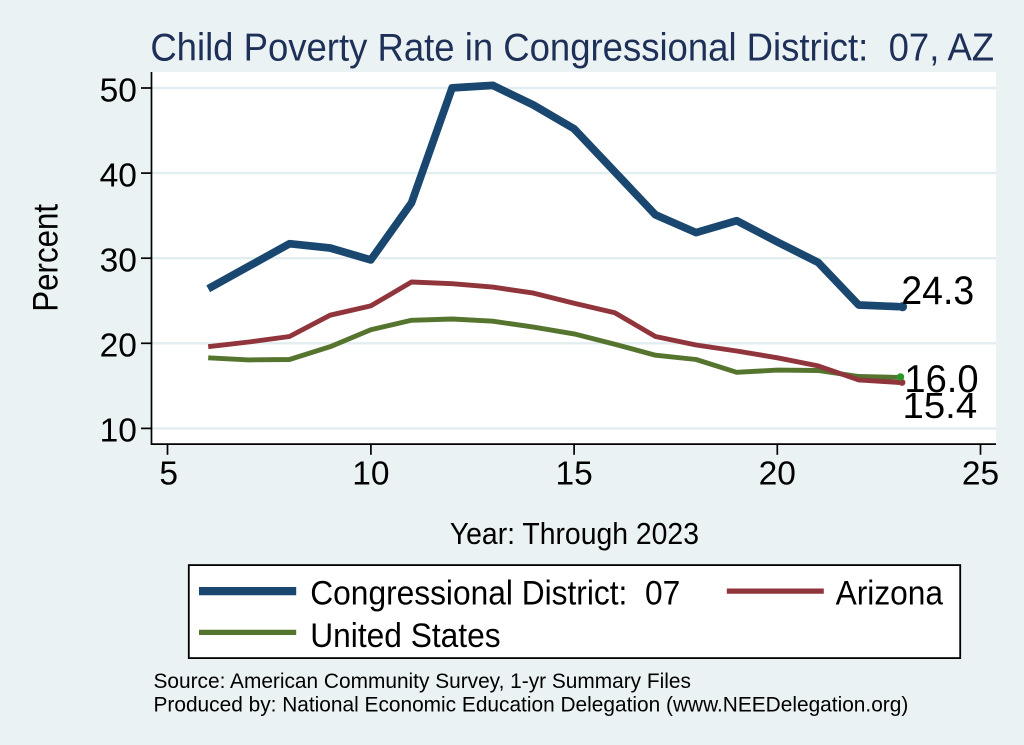  What do you see at coordinates (118, 175) in the screenshot?
I see `svg-text: 40` at bounding box center [118, 175].